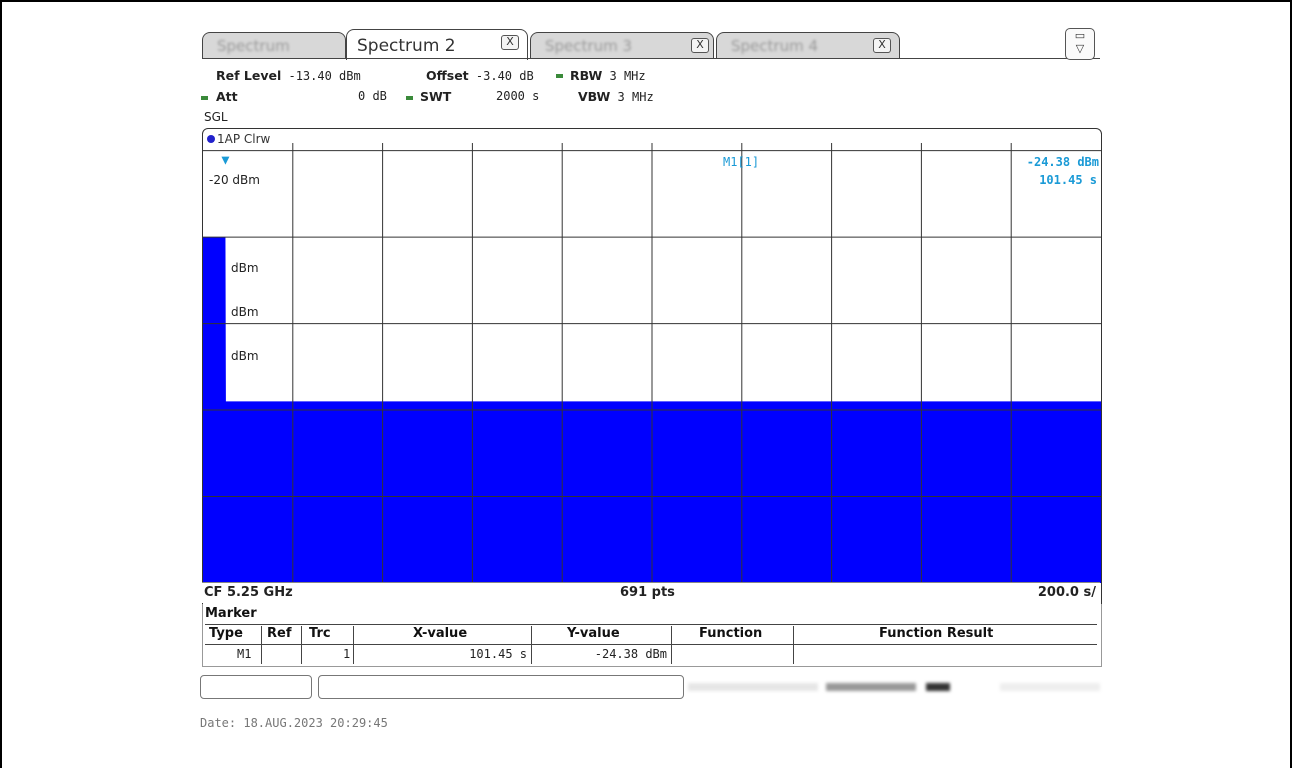  Describe the element at coordinates (245, 312) in the screenshot. I see `y-label-4: dBm` at that location.